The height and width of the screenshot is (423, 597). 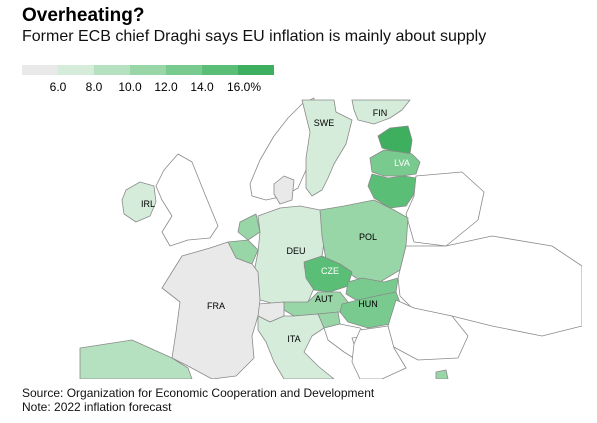 I want to click on legend-label: 12.0, so click(x=166, y=87).